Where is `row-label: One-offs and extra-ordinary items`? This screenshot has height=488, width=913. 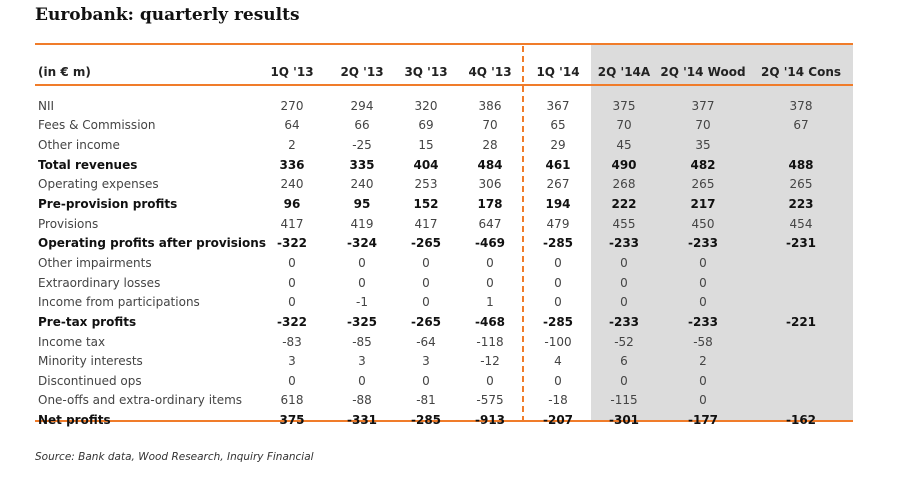 row-label: One-offs and extra-ordinary items is located at coordinates (140, 400).